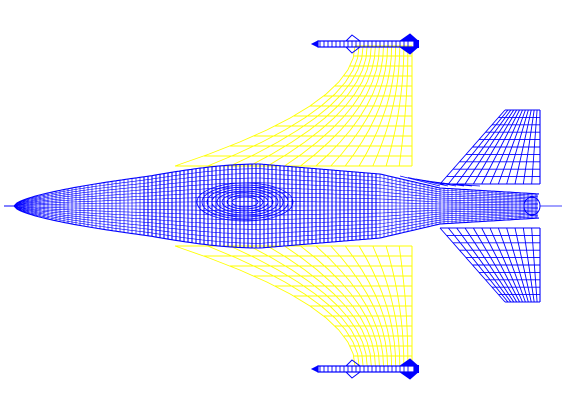 The height and width of the screenshot is (411, 572). I want to click on canopy-contour, so click(245, 202).